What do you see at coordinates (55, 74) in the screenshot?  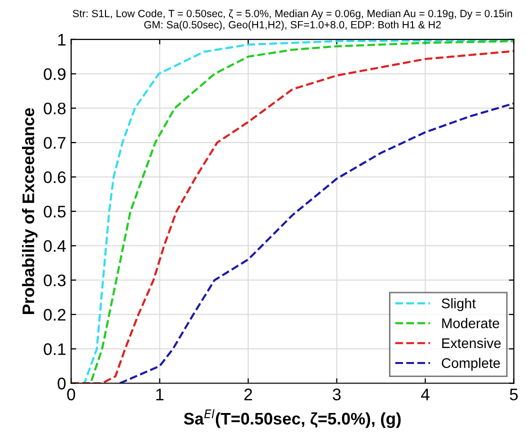 I see `y-tick-label: 0.9` at bounding box center [55, 74].